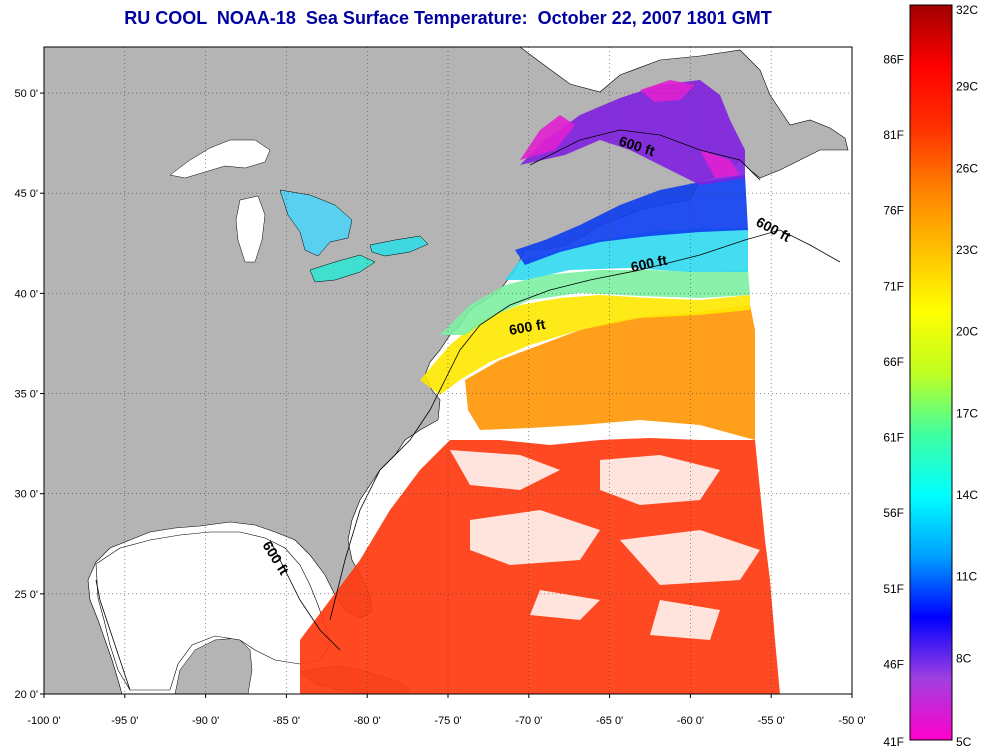  Describe the element at coordinates (967, 332) in the screenshot. I see `colorbar-celsius-label: 20C` at that location.